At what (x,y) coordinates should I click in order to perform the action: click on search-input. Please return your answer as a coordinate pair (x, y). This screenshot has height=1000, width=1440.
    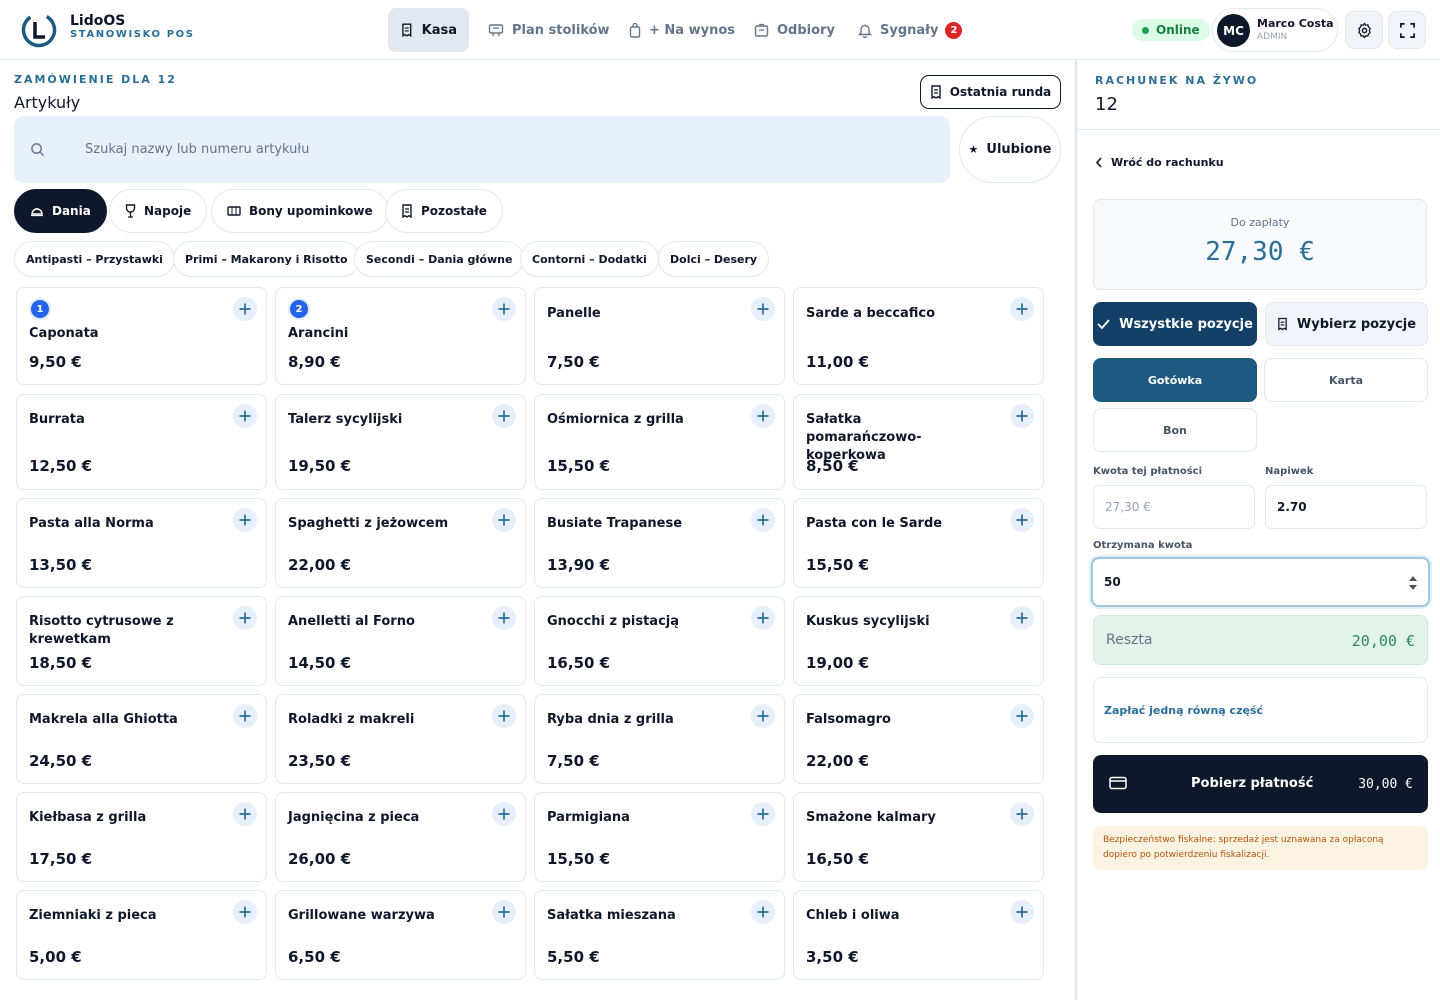
    Looking at the image, I should click on (435, 149).